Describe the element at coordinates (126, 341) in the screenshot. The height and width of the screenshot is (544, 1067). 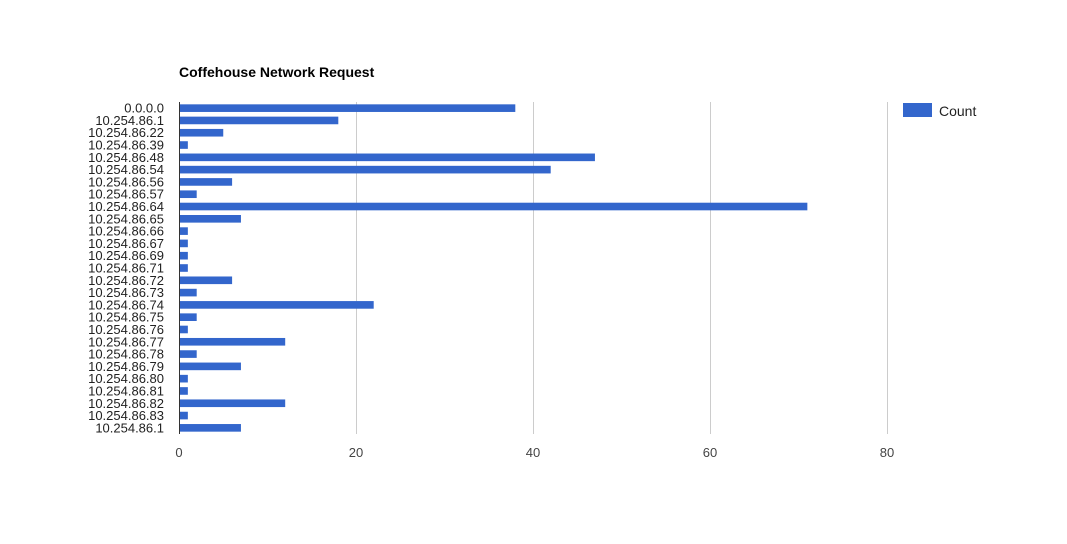
I see `category-label: 10.254.86.77` at that location.